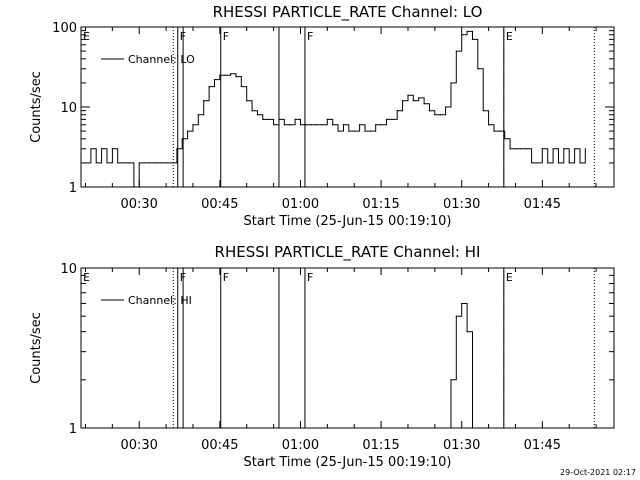 The image size is (640, 480). Describe the element at coordinates (459, 366) in the screenshot. I see `series-line` at that location.